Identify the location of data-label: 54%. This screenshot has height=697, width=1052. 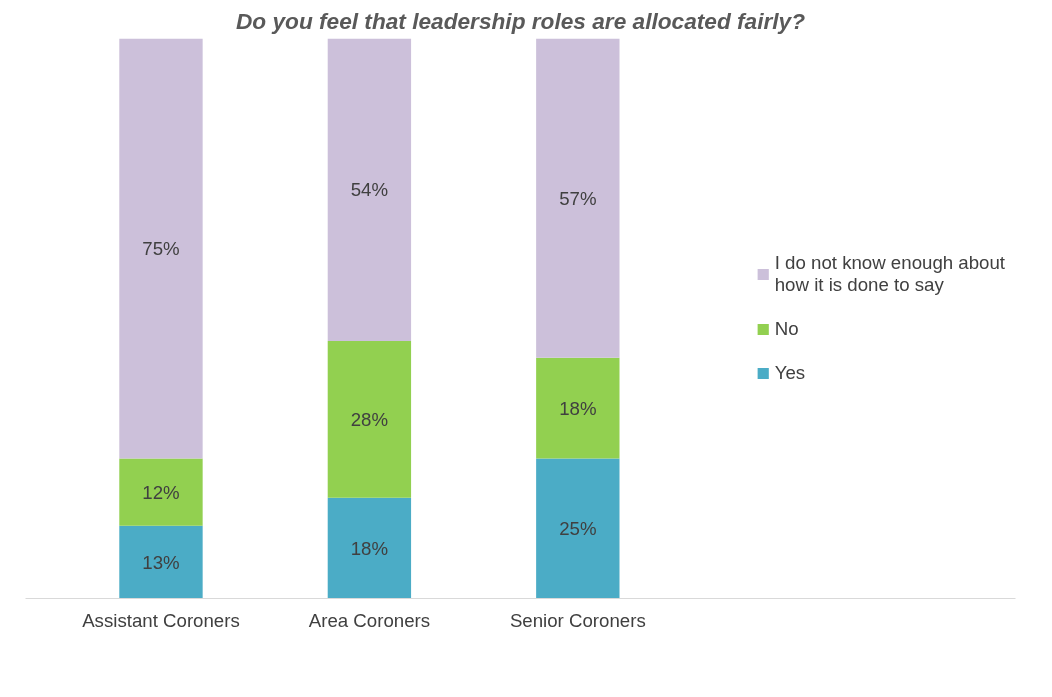
(369, 190).